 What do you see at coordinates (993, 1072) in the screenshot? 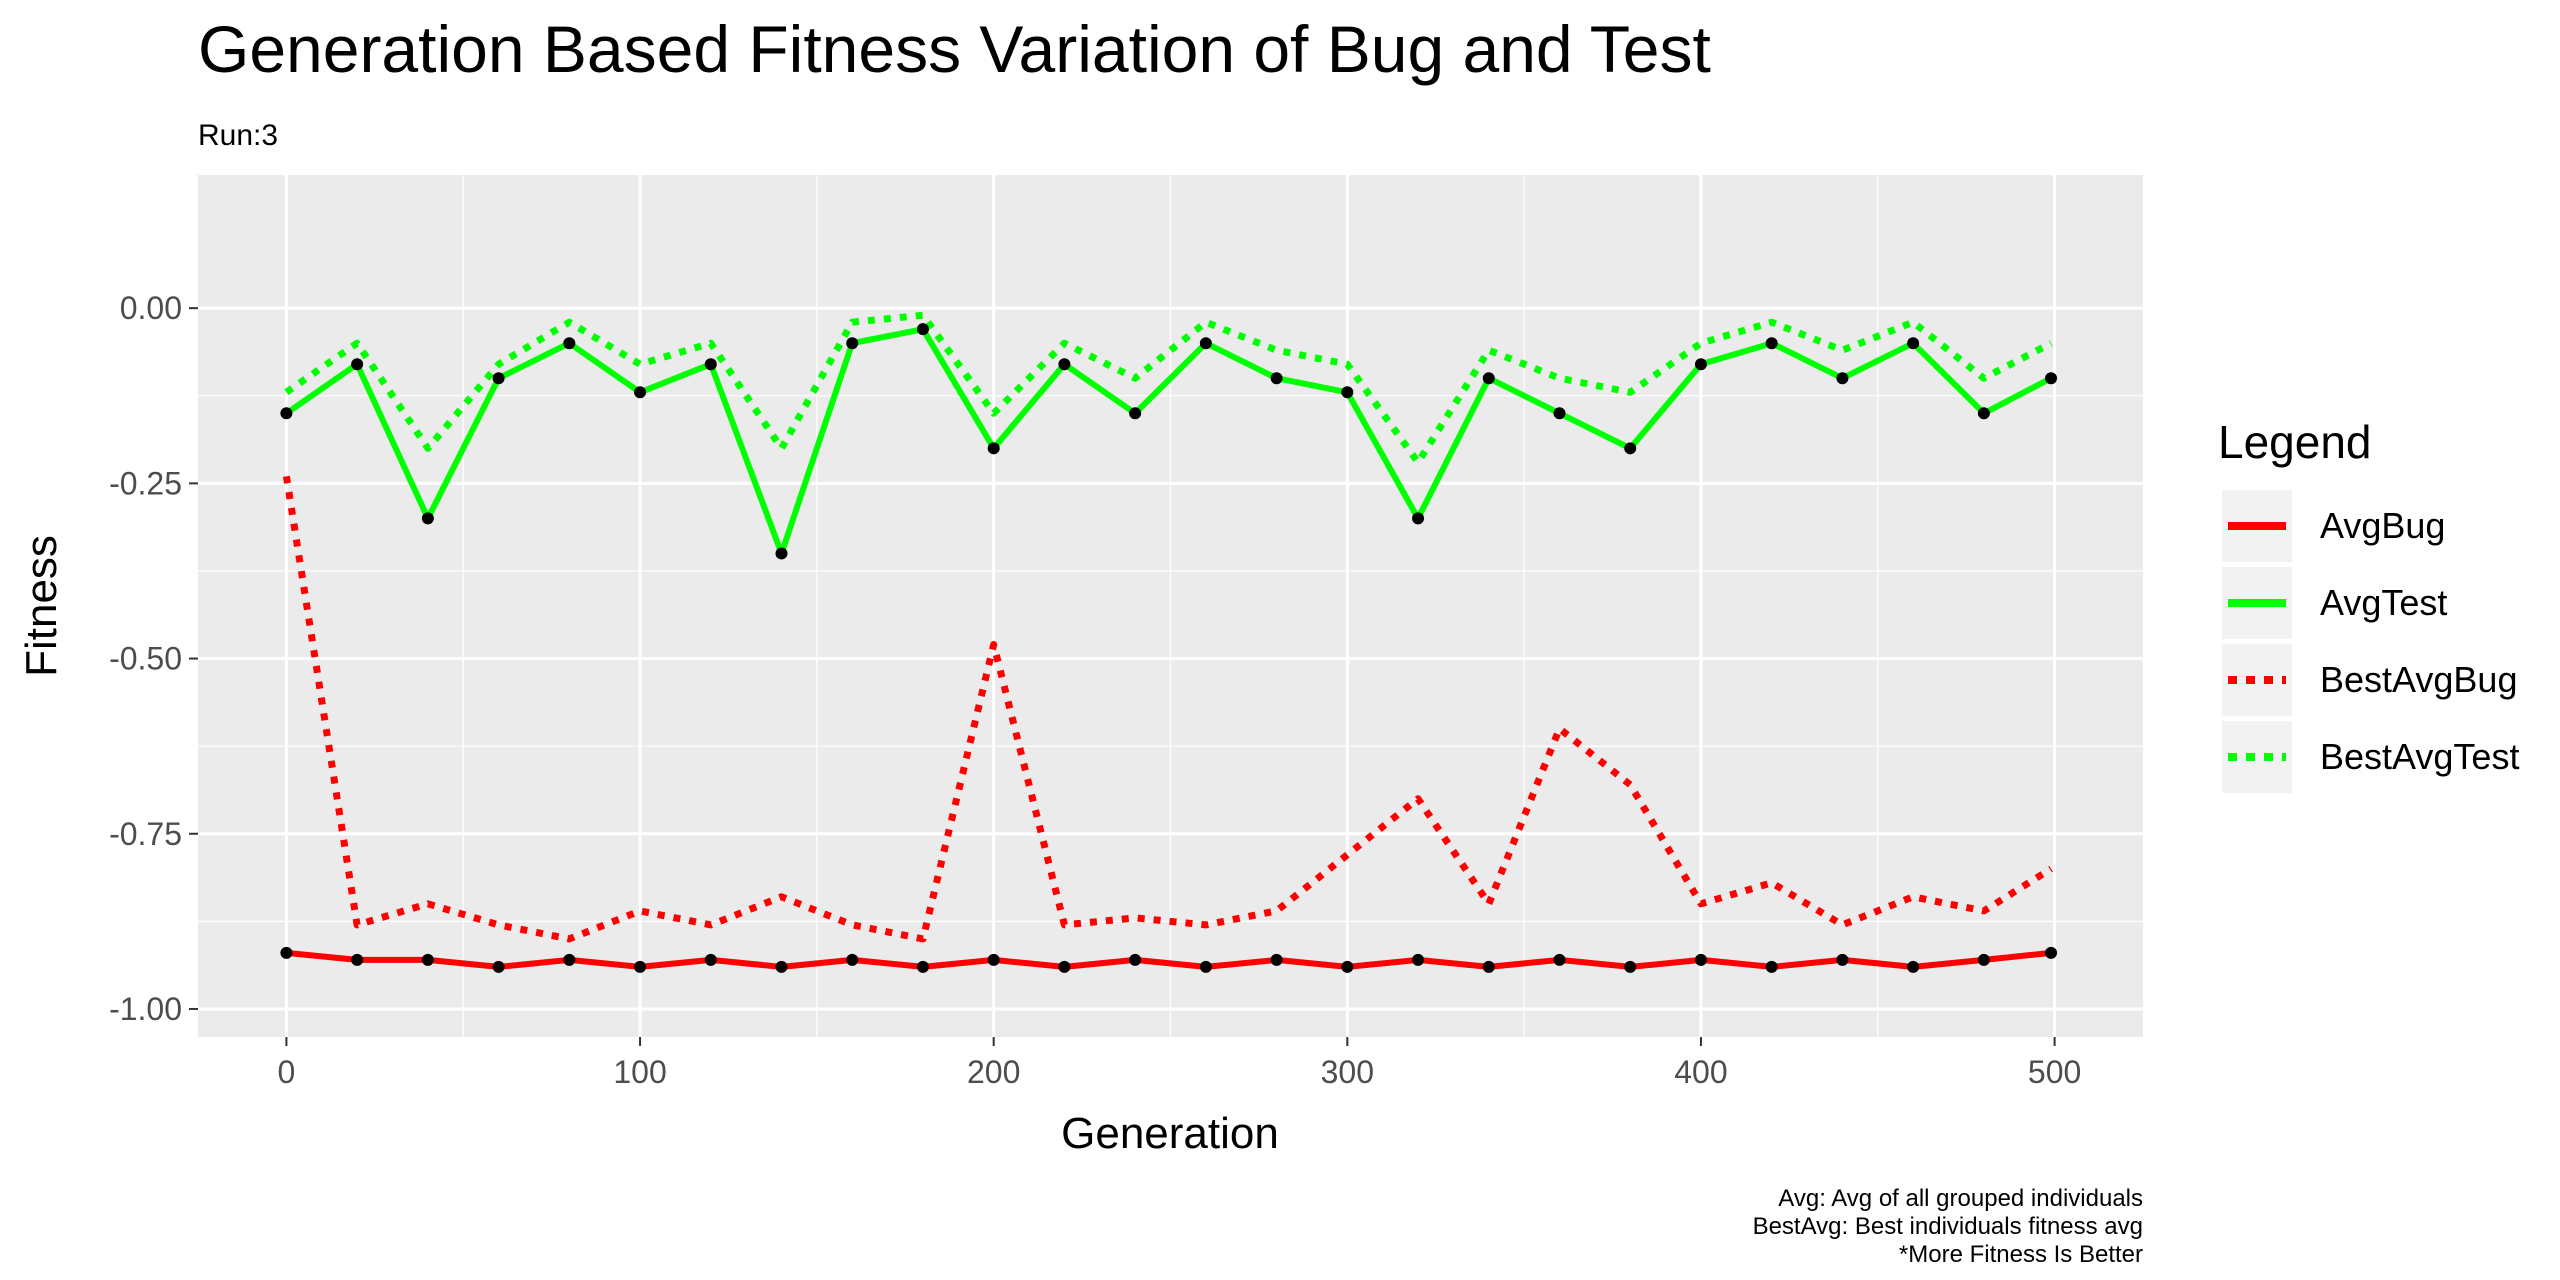
I see `x-tick-label: 200` at bounding box center [993, 1072].